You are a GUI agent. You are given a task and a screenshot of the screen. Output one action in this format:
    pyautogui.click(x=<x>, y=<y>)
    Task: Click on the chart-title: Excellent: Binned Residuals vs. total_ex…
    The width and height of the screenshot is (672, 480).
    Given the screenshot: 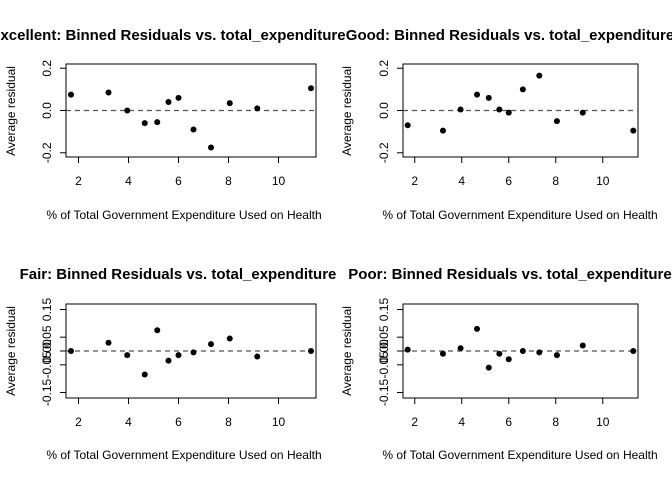 What is the action you would take?
    pyautogui.click(x=173, y=35)
    